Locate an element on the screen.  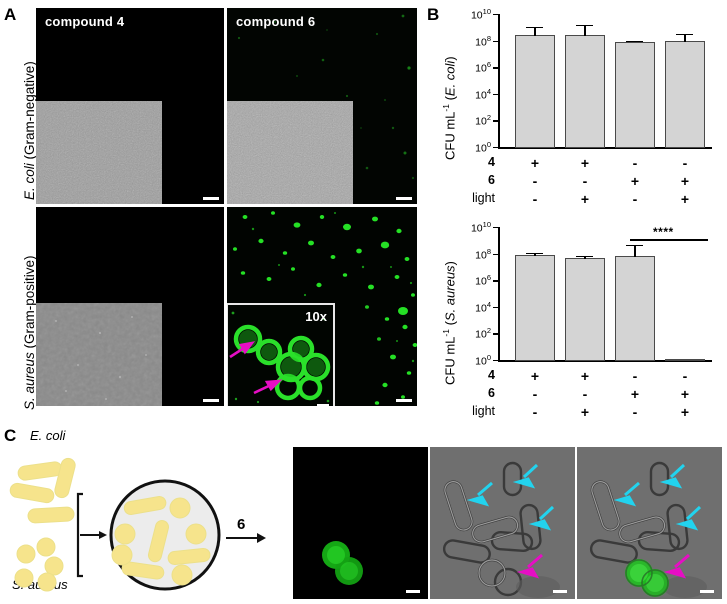
panel-c-image-merge: merge is located at coordinates (649, 523).